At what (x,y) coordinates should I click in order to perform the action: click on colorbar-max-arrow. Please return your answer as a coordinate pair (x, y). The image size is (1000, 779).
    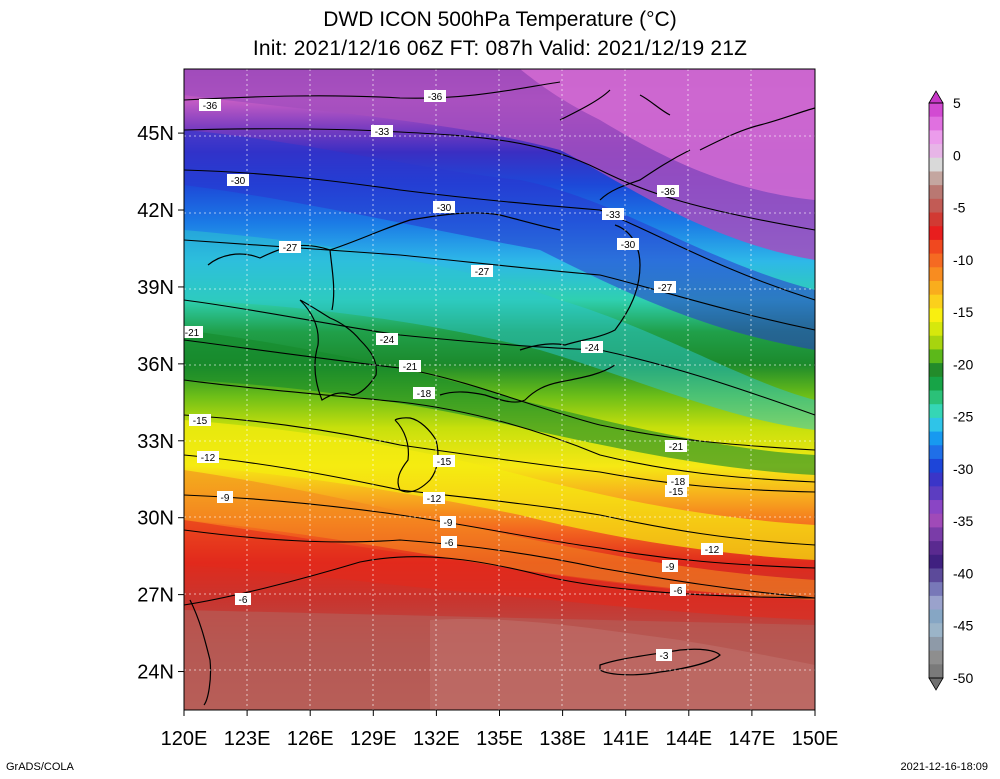
    Looking at the image, I should click on (936, 97).